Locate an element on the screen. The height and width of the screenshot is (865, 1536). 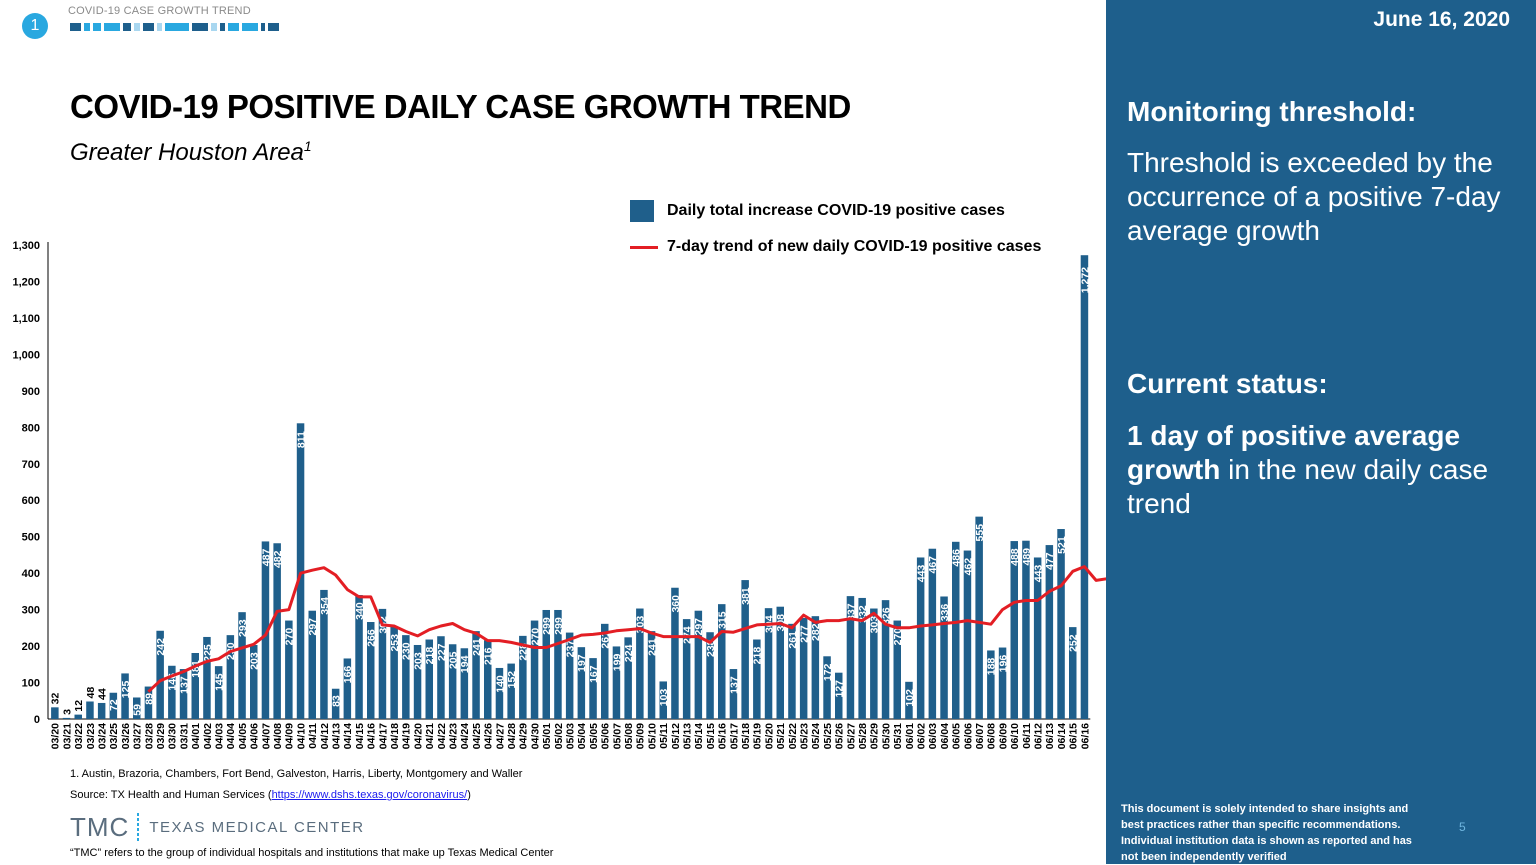
x-tick-label: 06/01 is located at coordinates (910, 736).